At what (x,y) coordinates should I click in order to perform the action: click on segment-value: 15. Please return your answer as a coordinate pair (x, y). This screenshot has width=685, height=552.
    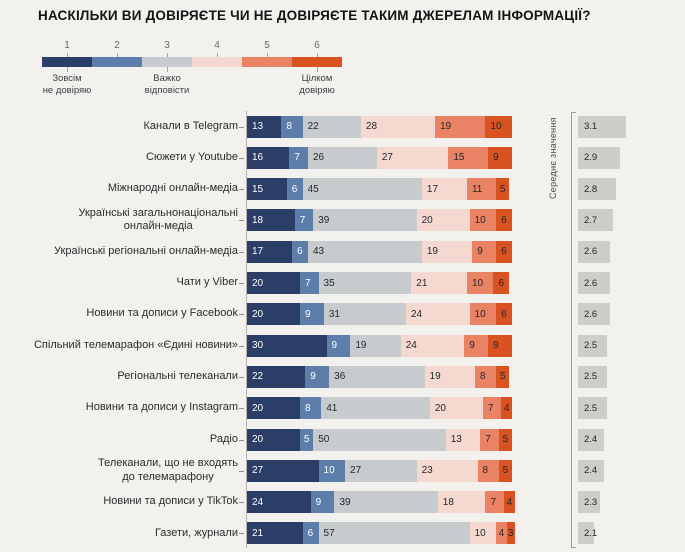
    Looking at the image, I should click on (258, 189).